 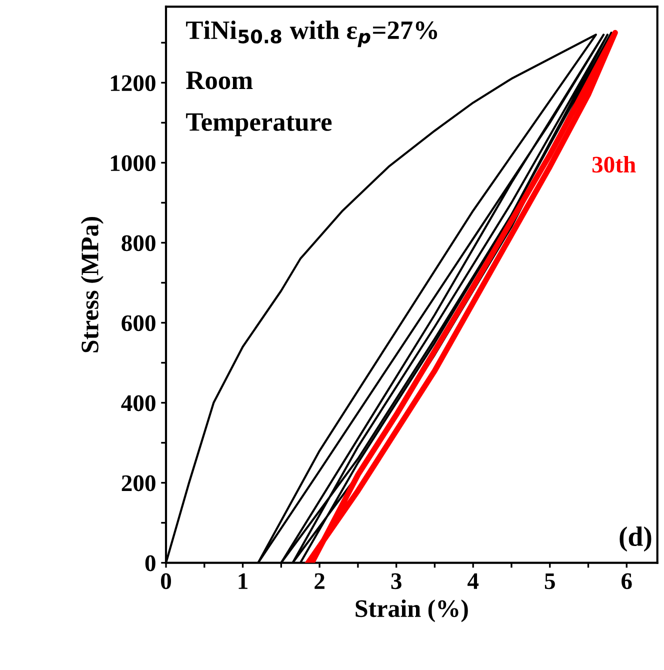 I want to click on annotation: Room, so click(x=219, y=81).